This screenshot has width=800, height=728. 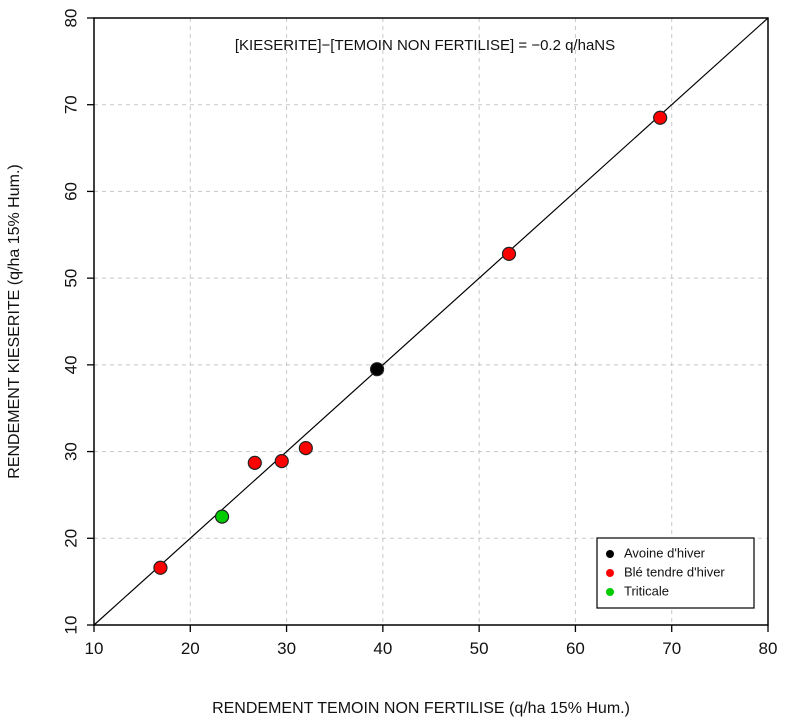 What do you see at coordinates (479, 648) in the screenshot?
I see `x-tick-label: 50` at bounding box center [479, 648].